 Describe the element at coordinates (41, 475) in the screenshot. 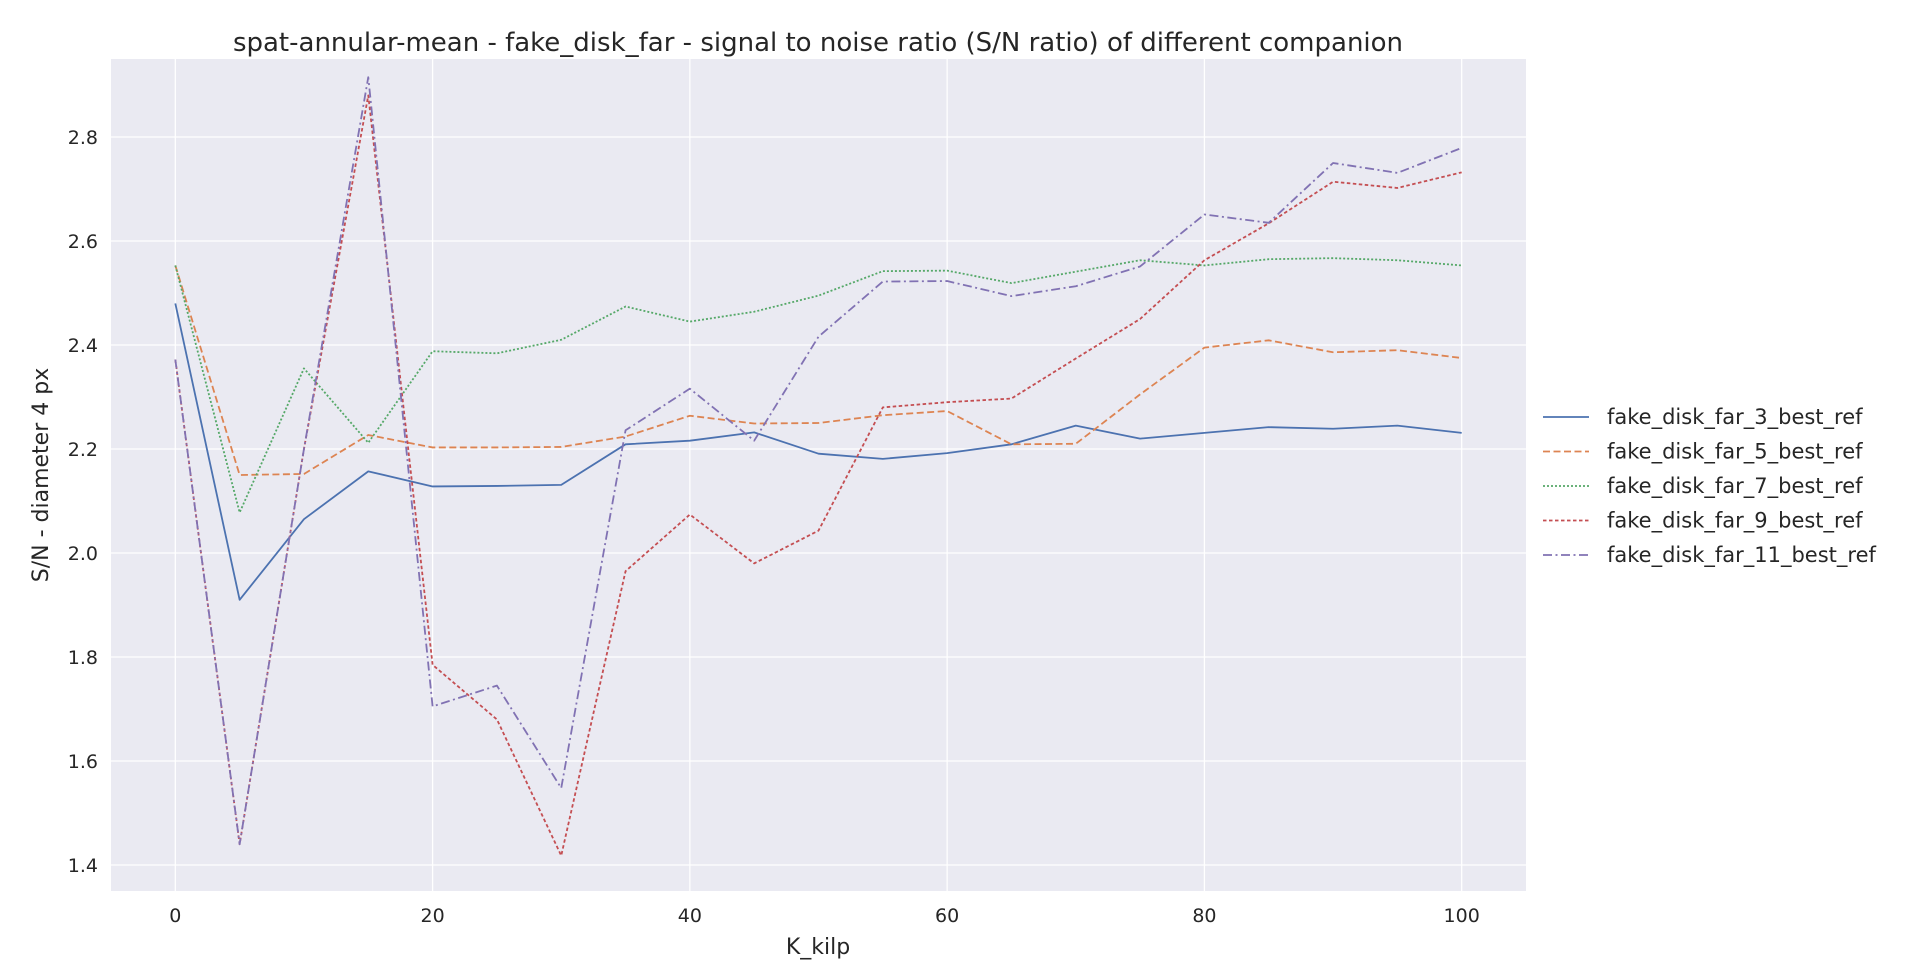

I see `y-axis-title: S/N - diameter 4 px` at that location.